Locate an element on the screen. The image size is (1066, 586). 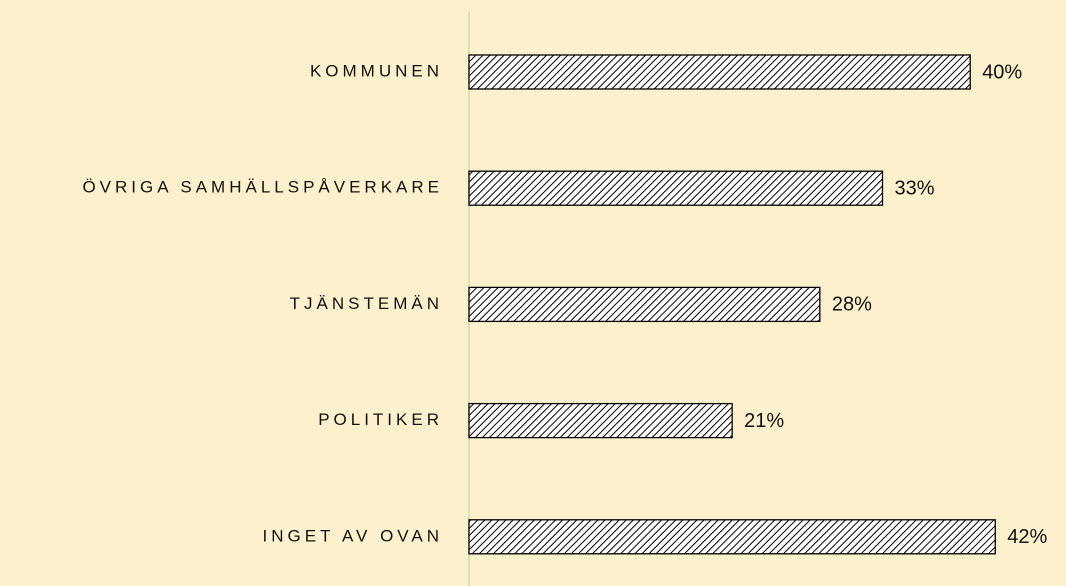
data-label: 21% is located at coordinates (764, 421).